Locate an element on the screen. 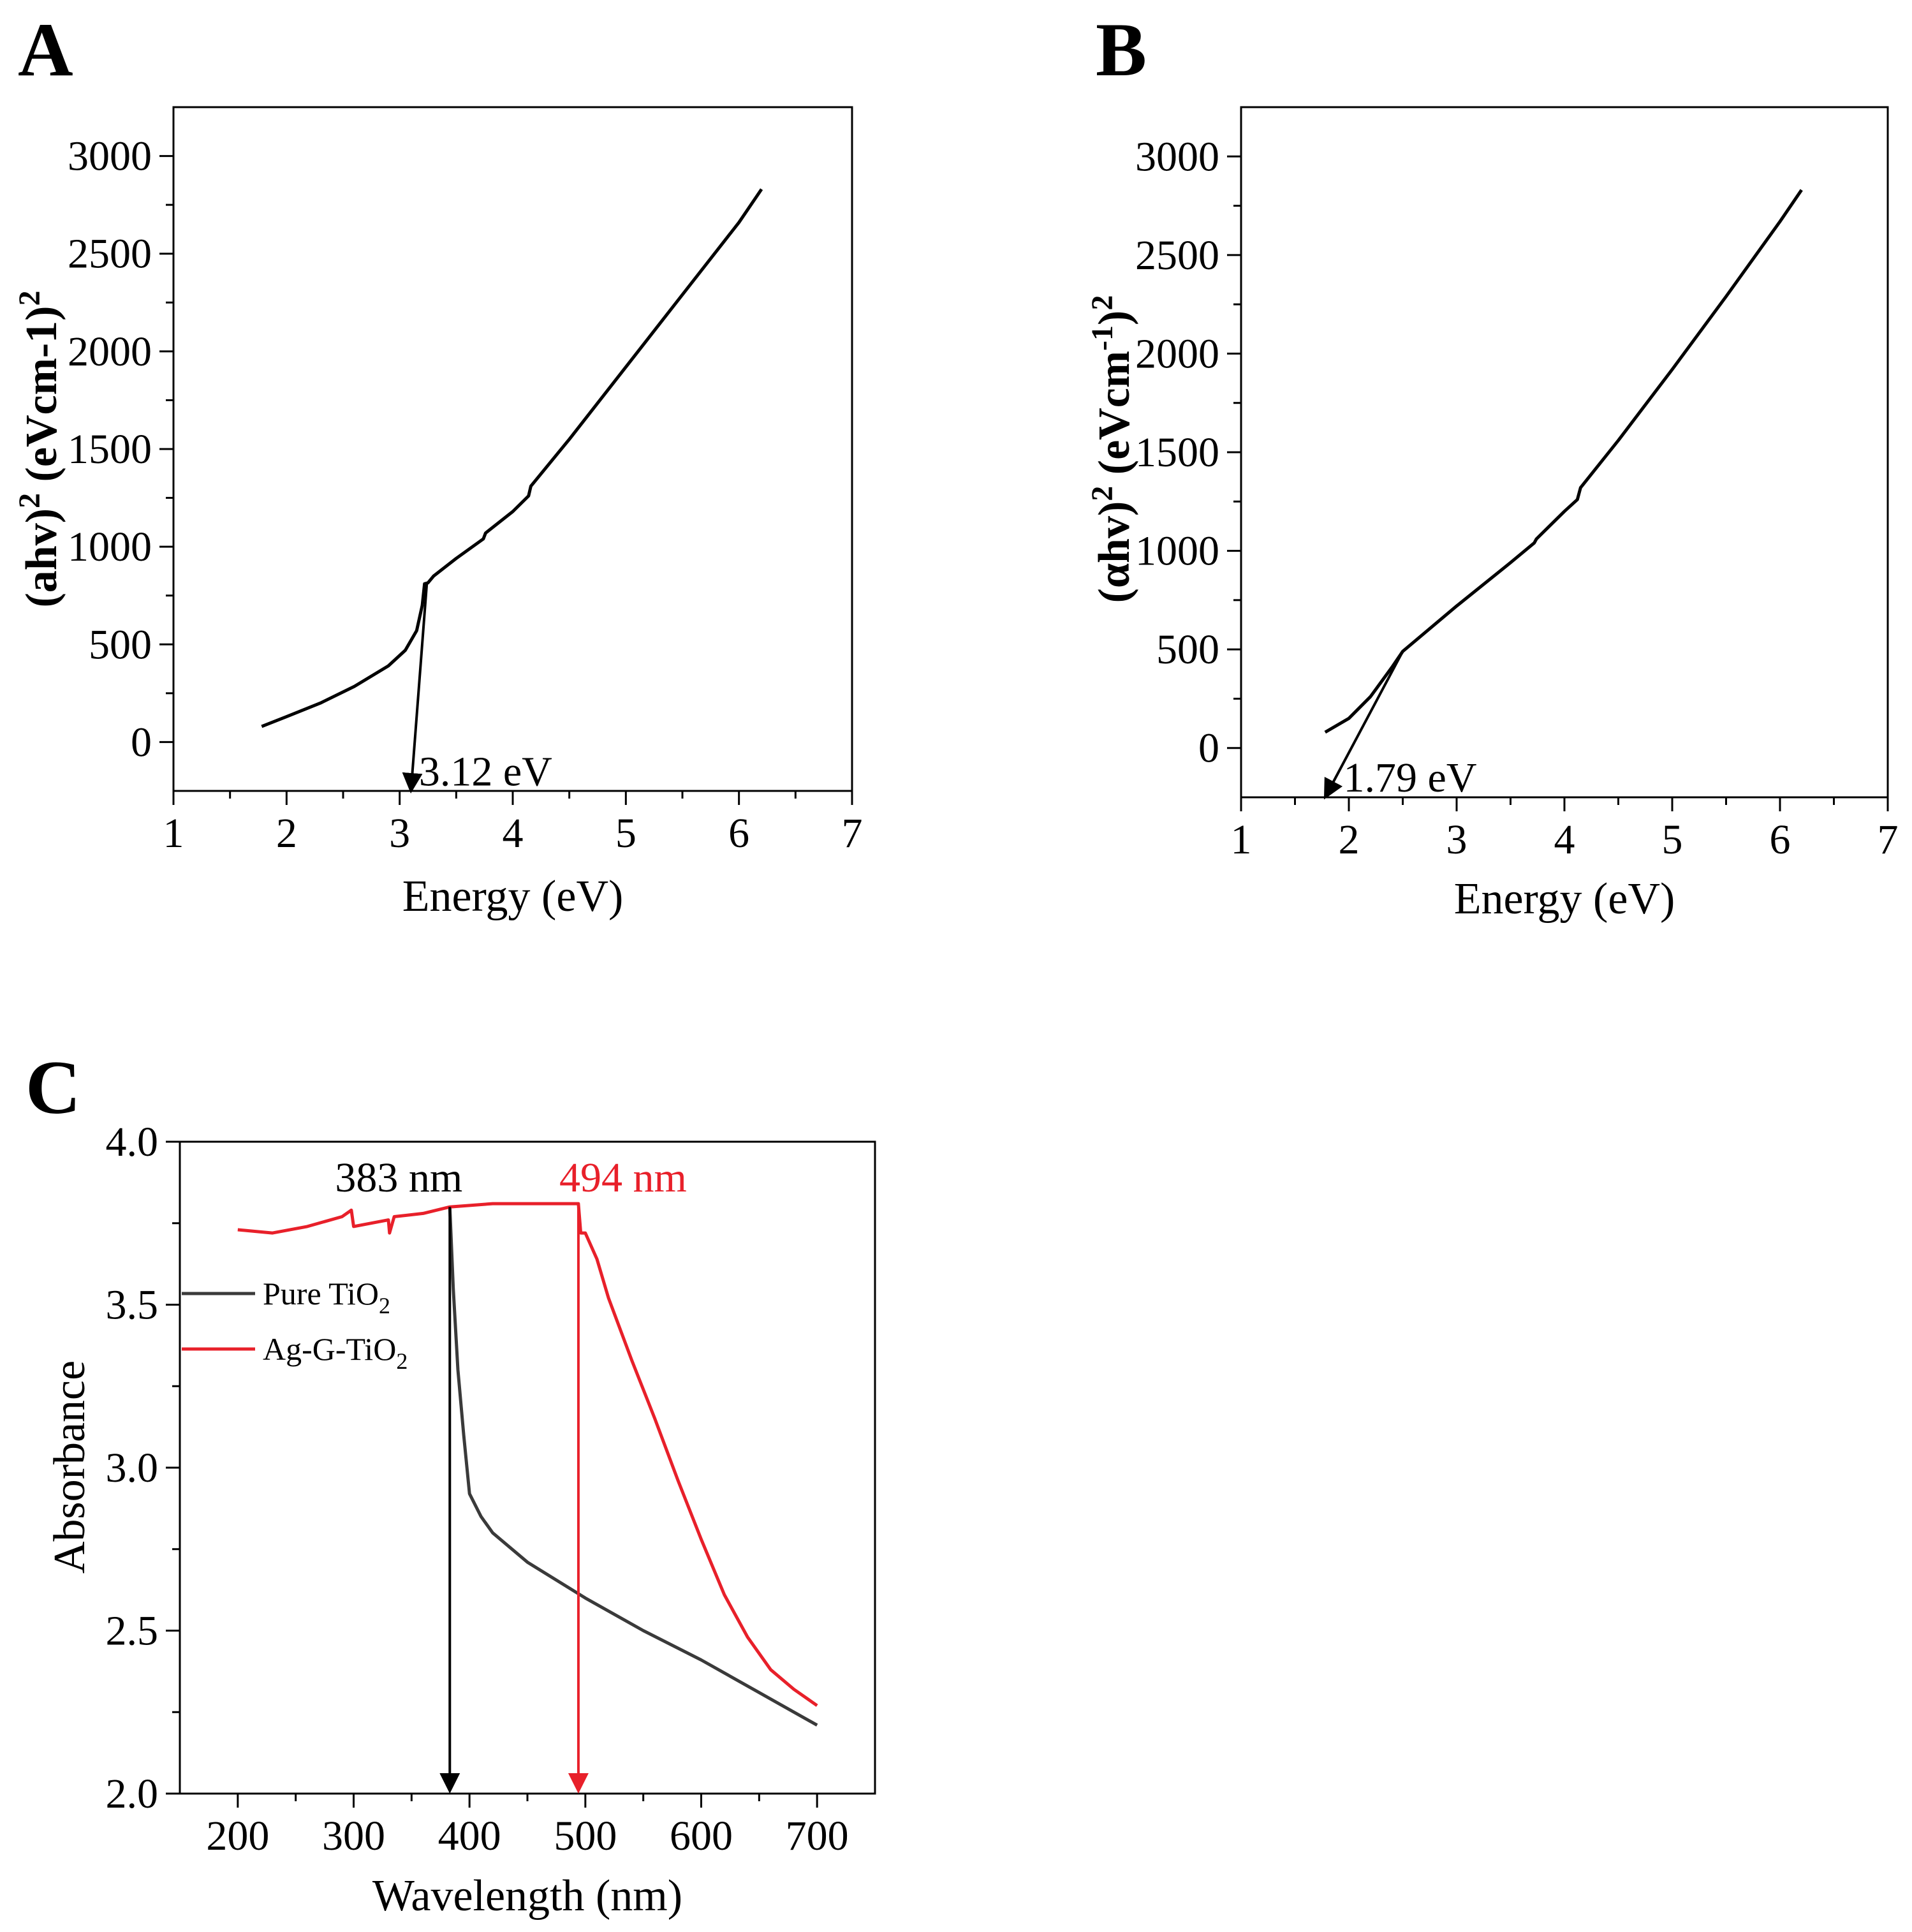 The height and width of the screenshot is (1932, 1912). legend: Pure TiO2 Ag-G-TiO2 is located at coordinates (295, 1325).